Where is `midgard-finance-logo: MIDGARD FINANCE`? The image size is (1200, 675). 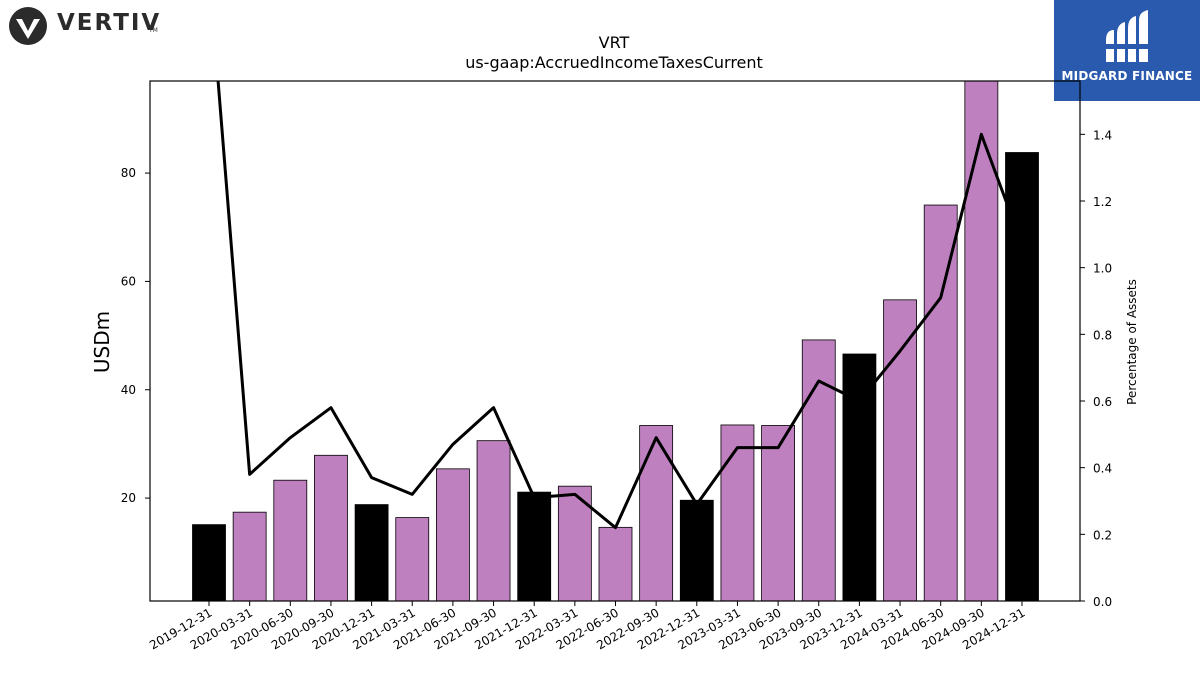 midgard-finance-logo: MIDGARD FINANCE is located at coordinates (1127, 50).